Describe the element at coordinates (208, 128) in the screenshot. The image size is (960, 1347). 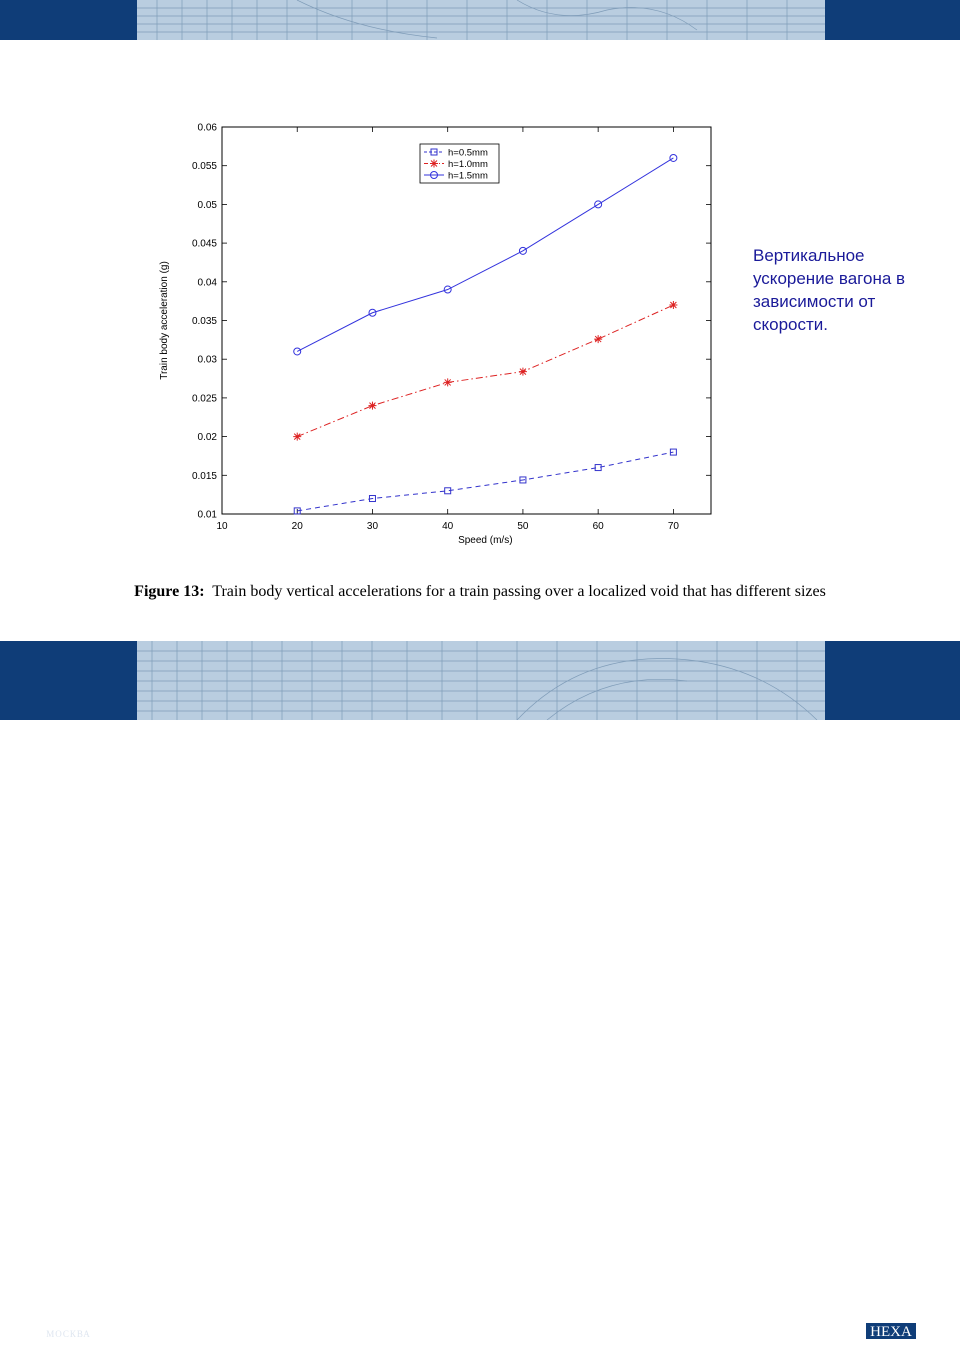
I see `y-tick-label: 0.06` at that location.